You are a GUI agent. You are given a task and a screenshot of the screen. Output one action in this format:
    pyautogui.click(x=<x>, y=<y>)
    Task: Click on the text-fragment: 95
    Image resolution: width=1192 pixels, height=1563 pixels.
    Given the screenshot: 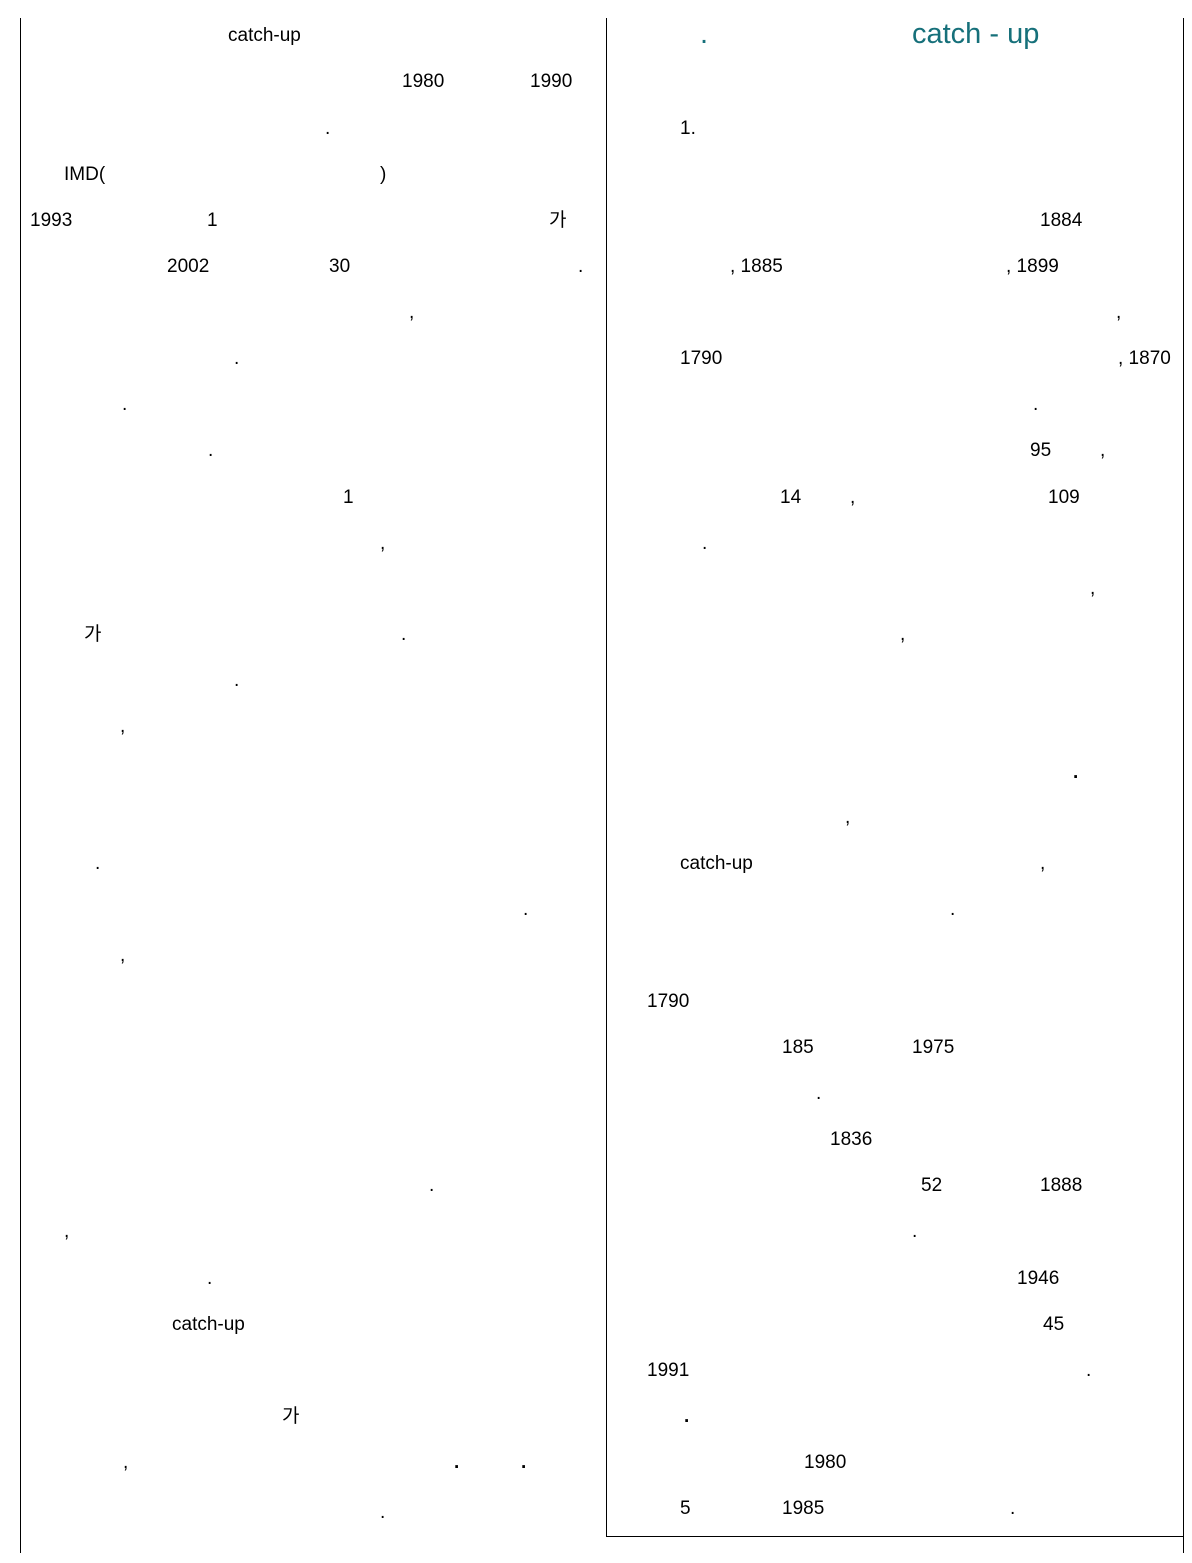 What is the action you would take?
    pyautogui.click(x=1041, y=450)
    